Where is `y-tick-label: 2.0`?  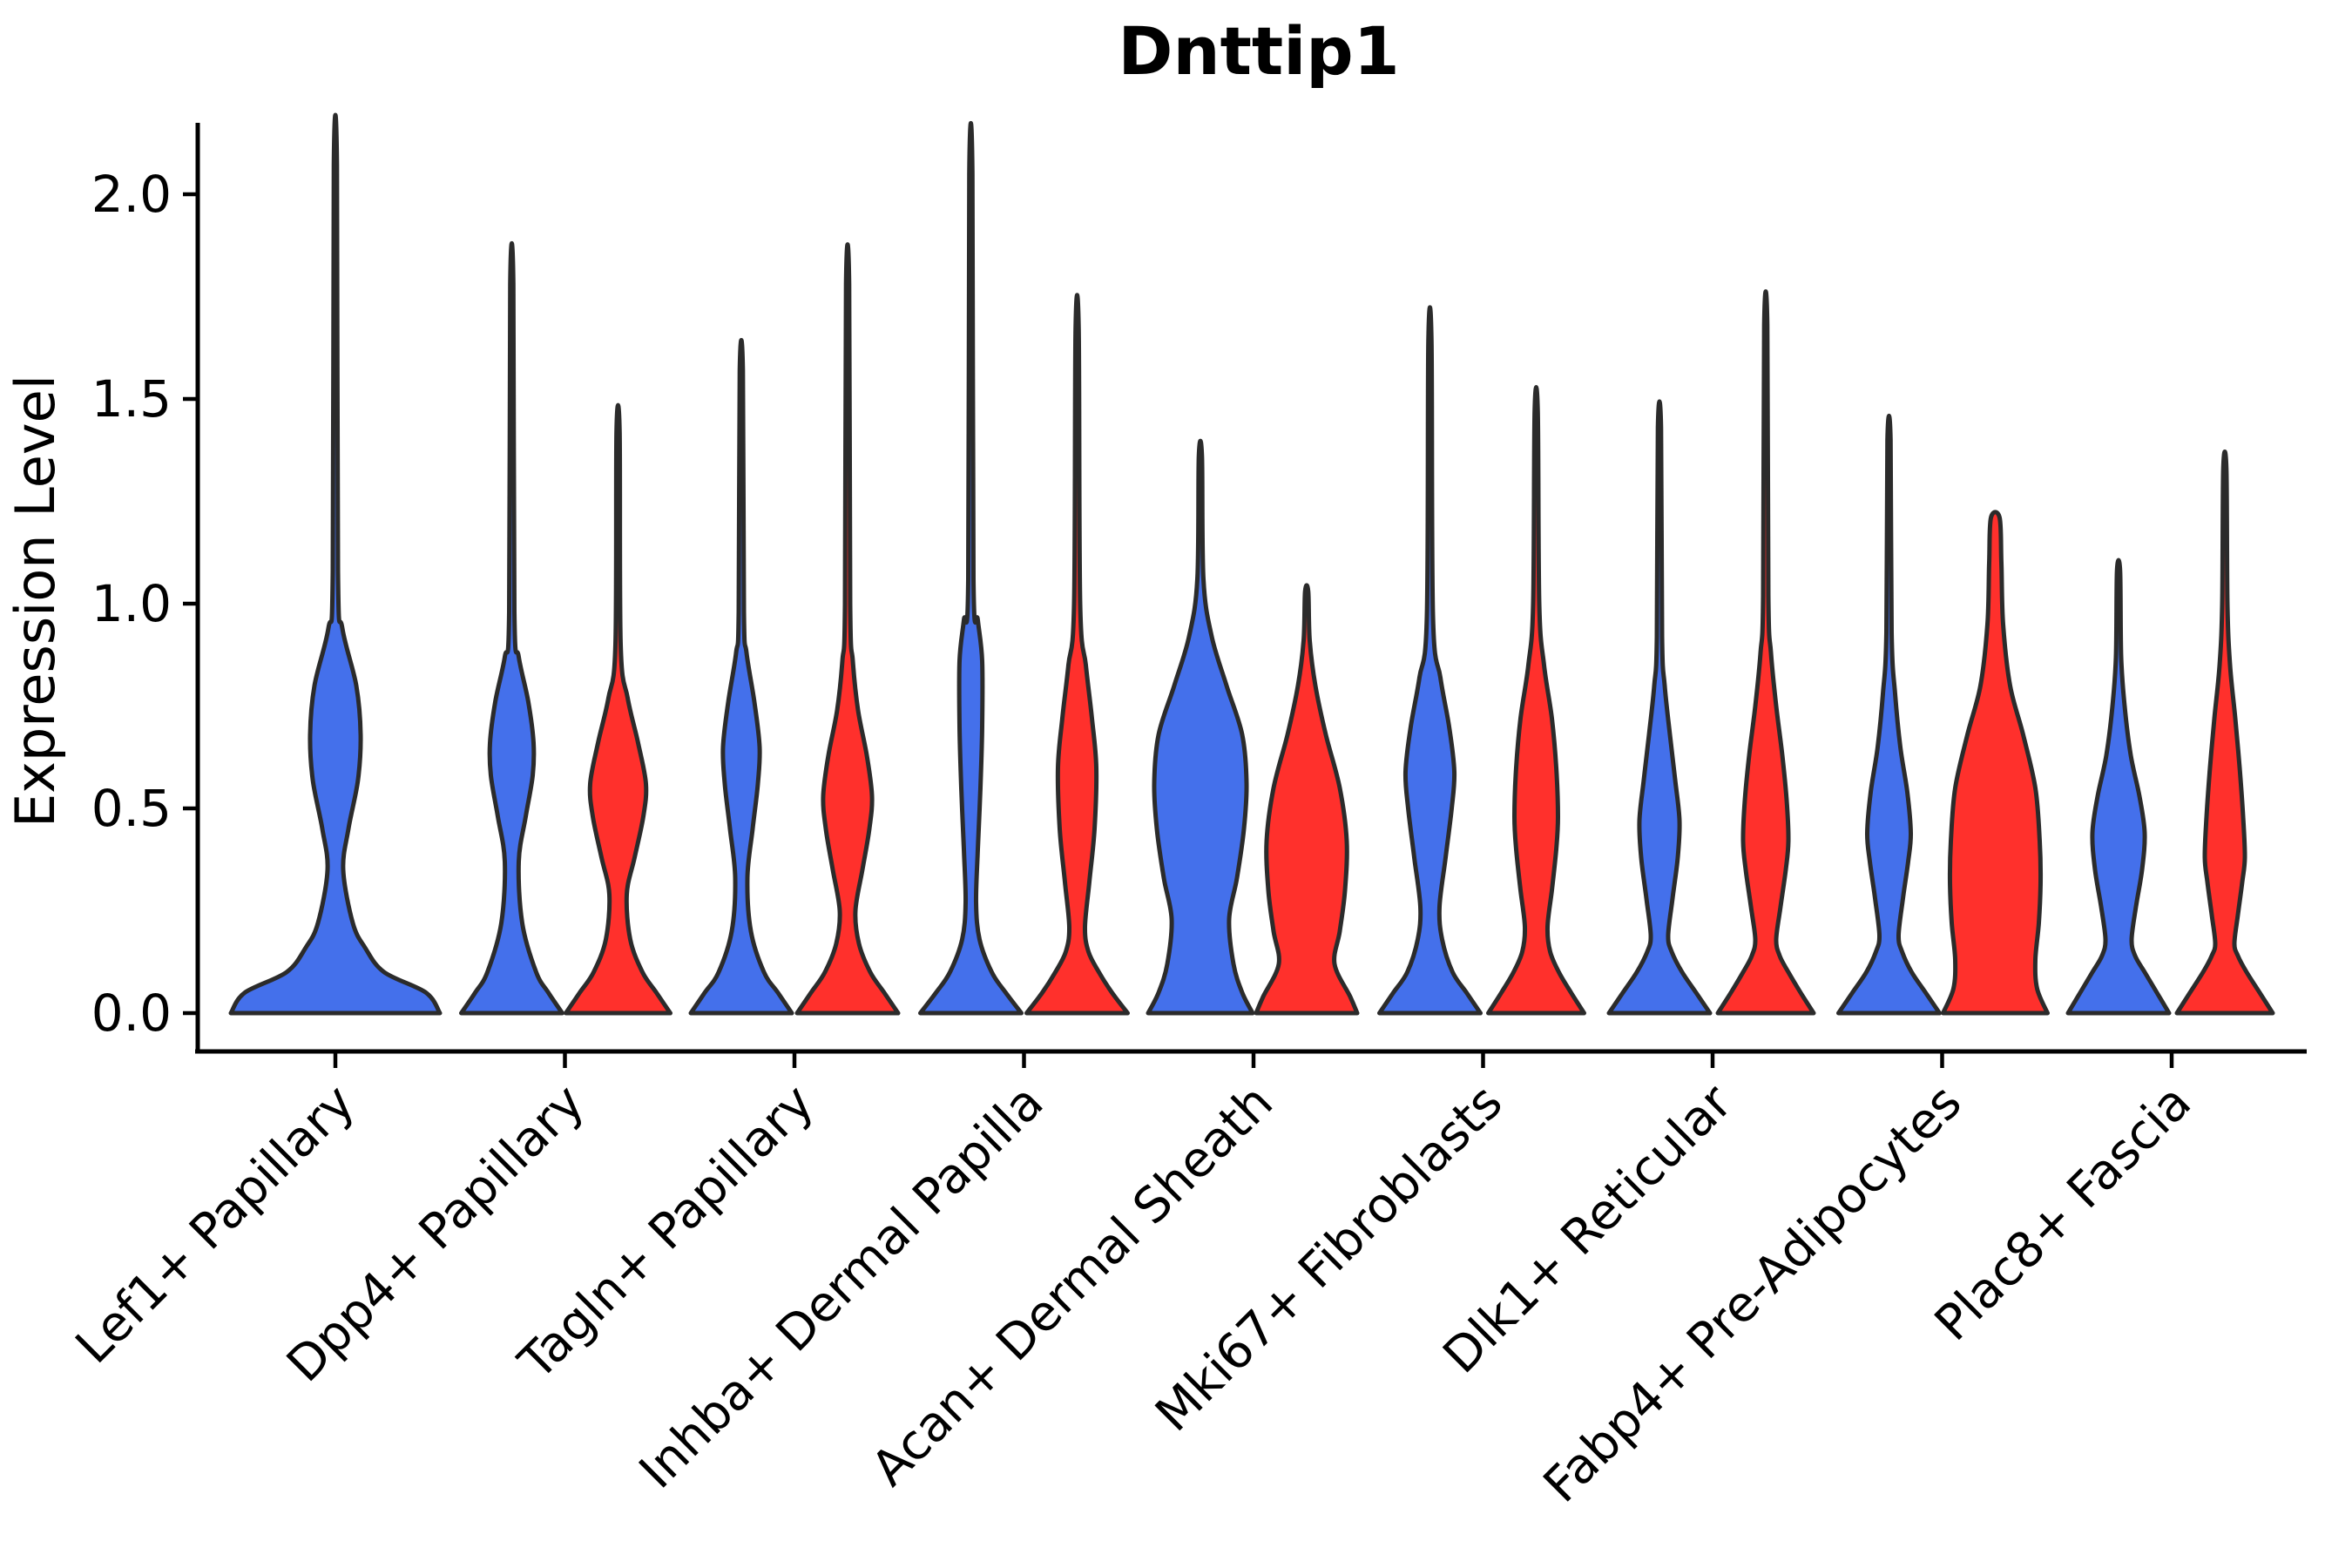 y-tick-label: 2.0 is located at coordinates (131, 194).